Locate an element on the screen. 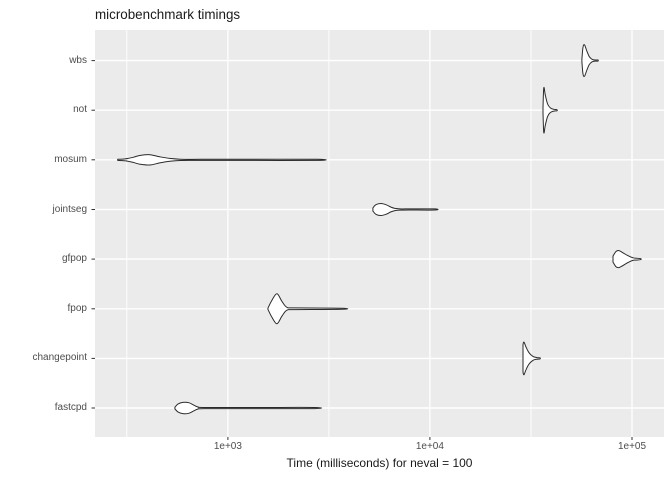 This screenshot has height=480, width=672. violin-not is located at coordinates (550, 110).